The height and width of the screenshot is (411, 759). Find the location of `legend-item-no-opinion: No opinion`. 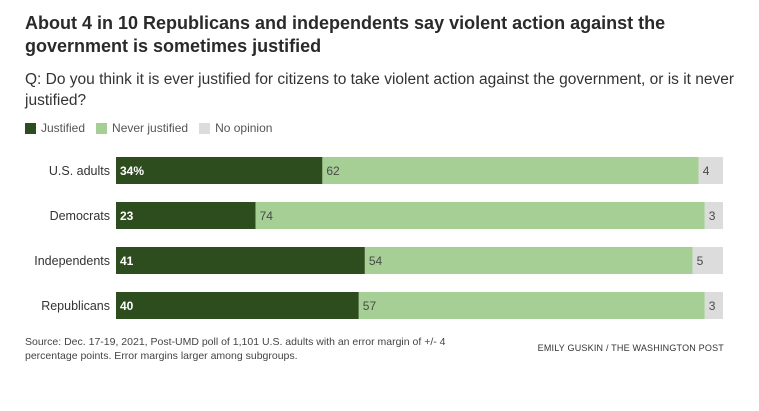

legend-item-no-opinion: No opinion is located at coordinates (235, 128).